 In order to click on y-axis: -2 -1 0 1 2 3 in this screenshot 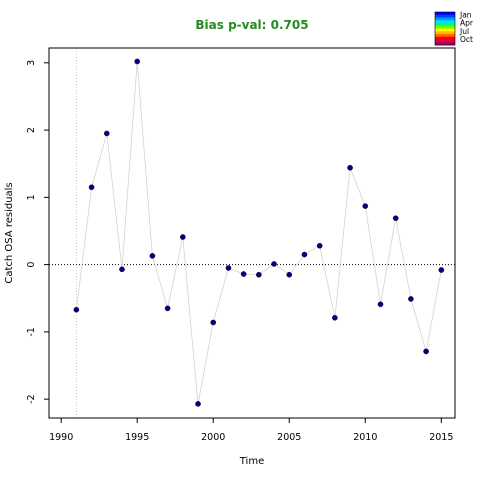, I will do `click(37, 232)`.